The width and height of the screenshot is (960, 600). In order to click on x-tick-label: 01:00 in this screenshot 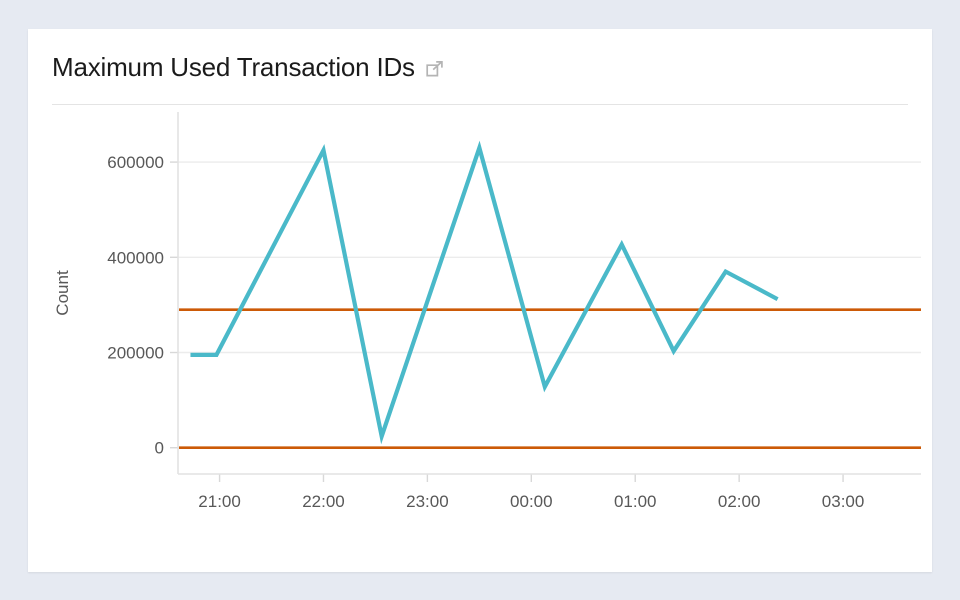, I will do `click(635, 501)`.